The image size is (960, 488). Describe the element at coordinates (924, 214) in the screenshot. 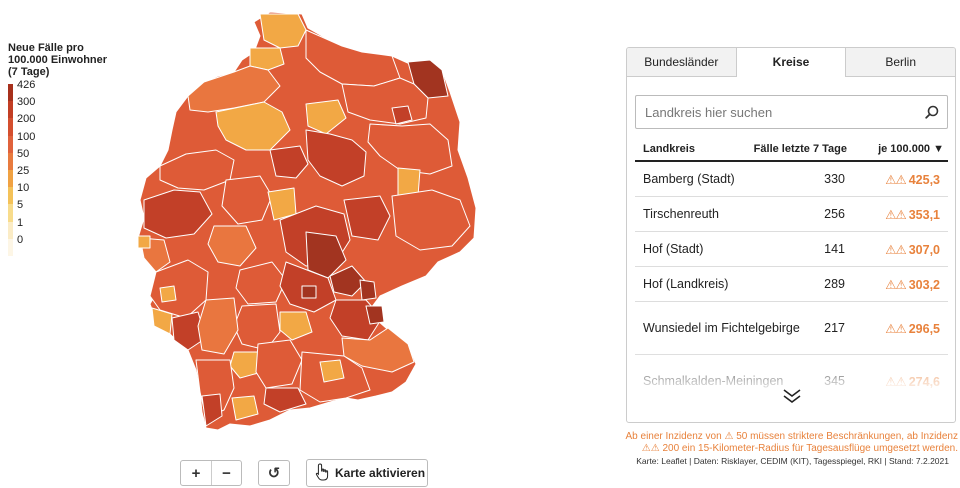

I see `district-rate-value: 353,1` at that location.